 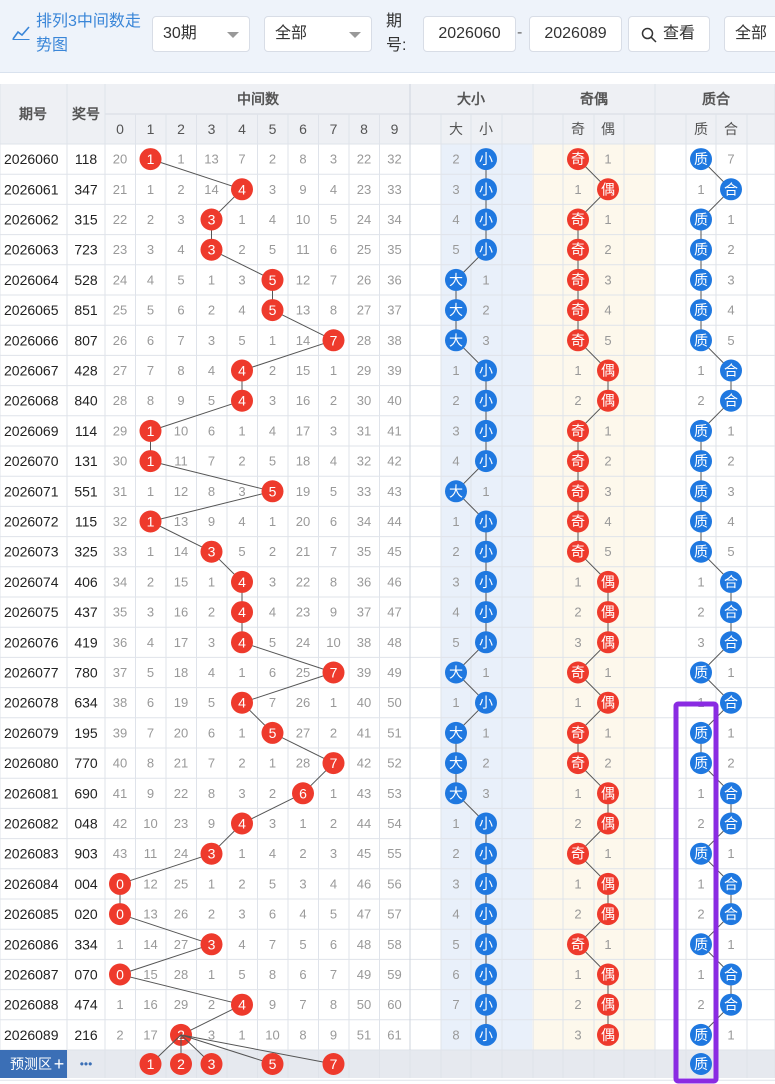 What do you see at coordinates (31, 944) in the screenshot?
I see `issue-number: 2026086` at bounding box center [31, 944].